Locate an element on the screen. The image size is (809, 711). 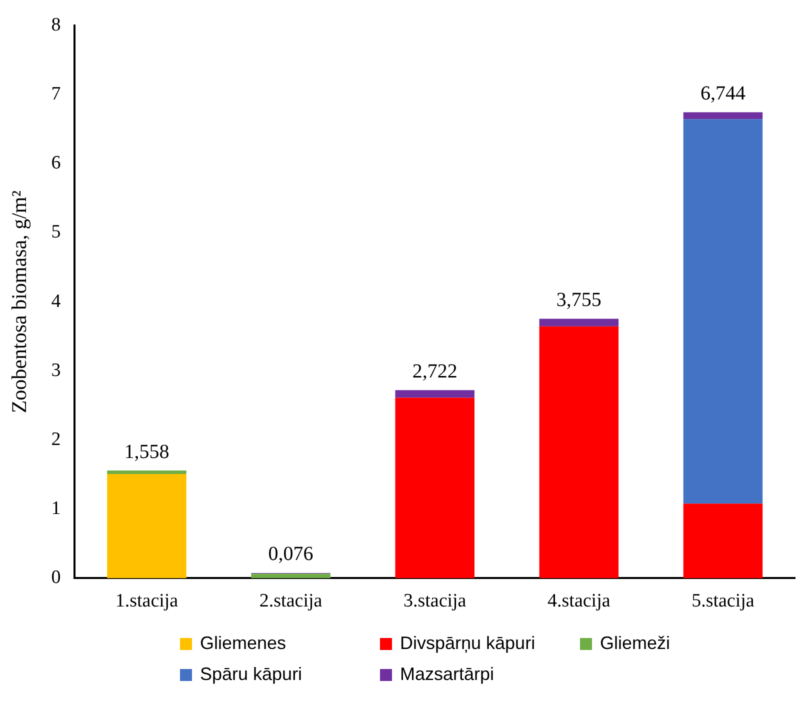
y-tick-label: 3 is located at coordinates (56, 370).